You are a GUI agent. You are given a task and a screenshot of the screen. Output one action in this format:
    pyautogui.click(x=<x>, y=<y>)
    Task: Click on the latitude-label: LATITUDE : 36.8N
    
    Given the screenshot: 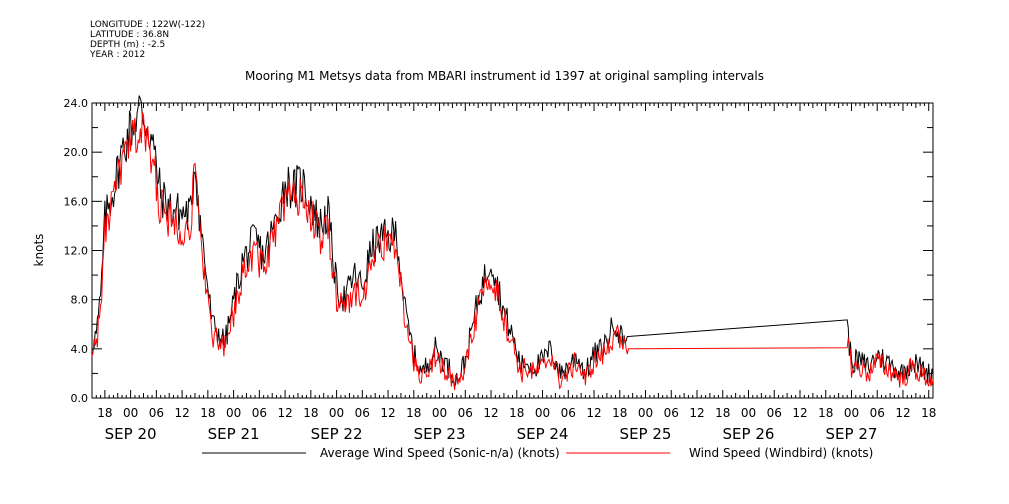 What is the action you would take?
    pyautogui.click(x=130, y=35)
    